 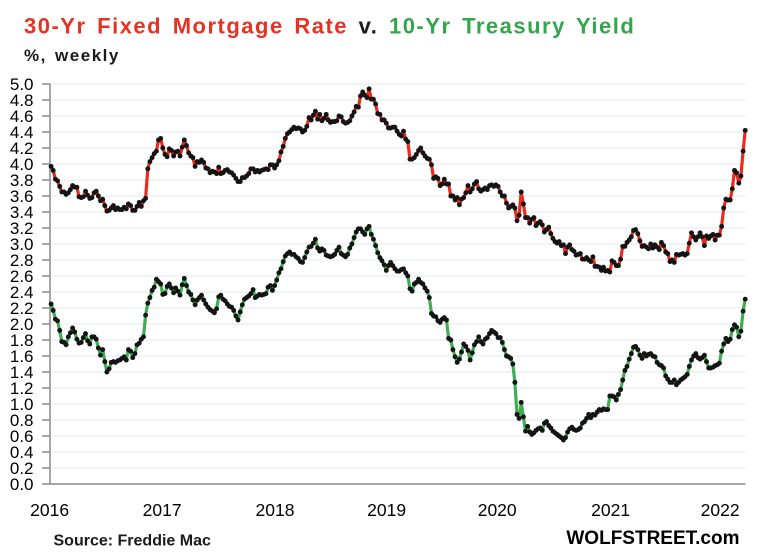 I want to click on svg-text: 2.6, so click(x=22, y=276).